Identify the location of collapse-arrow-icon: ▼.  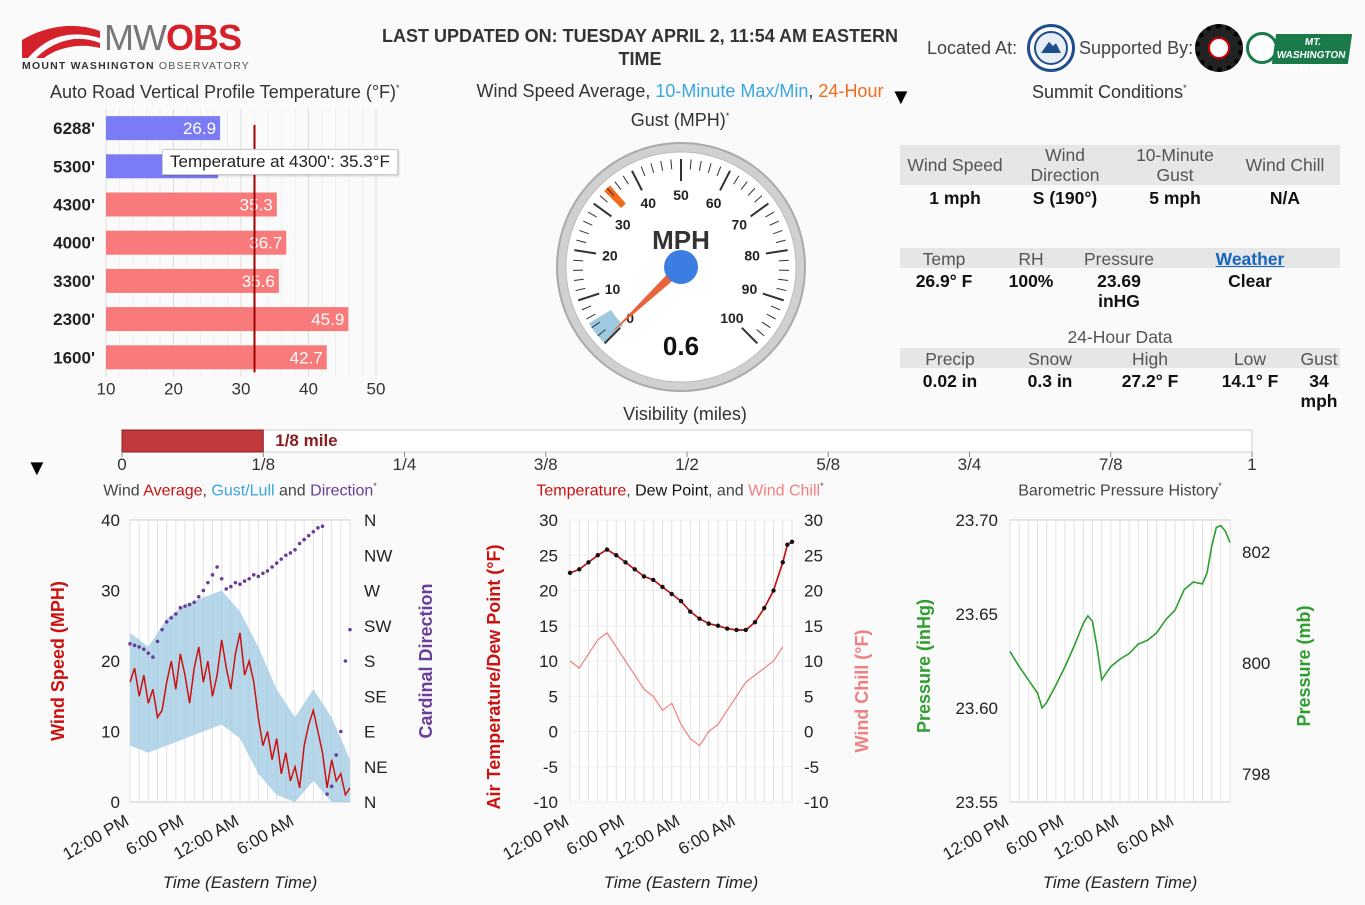
(901, 96).